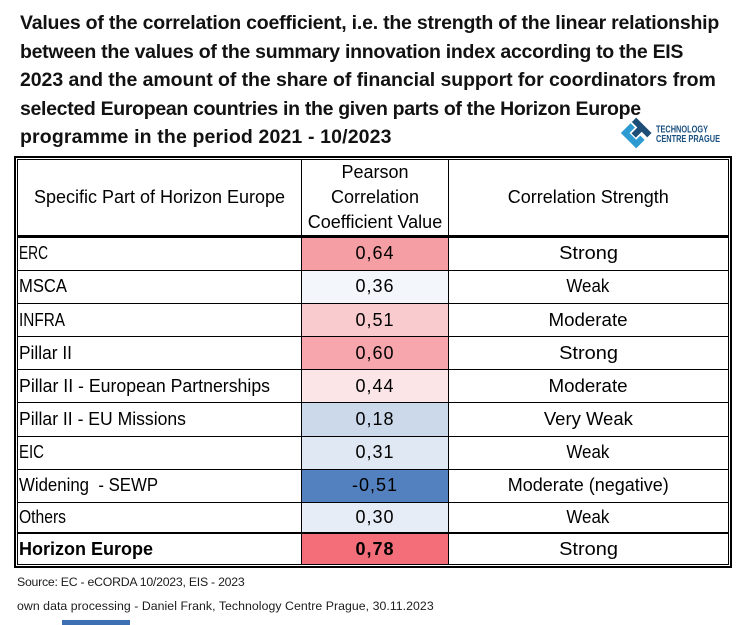 This screenshot has width=747, height=625. I want to click on svg-text: TECHNOLOGY, so click(682, 130).